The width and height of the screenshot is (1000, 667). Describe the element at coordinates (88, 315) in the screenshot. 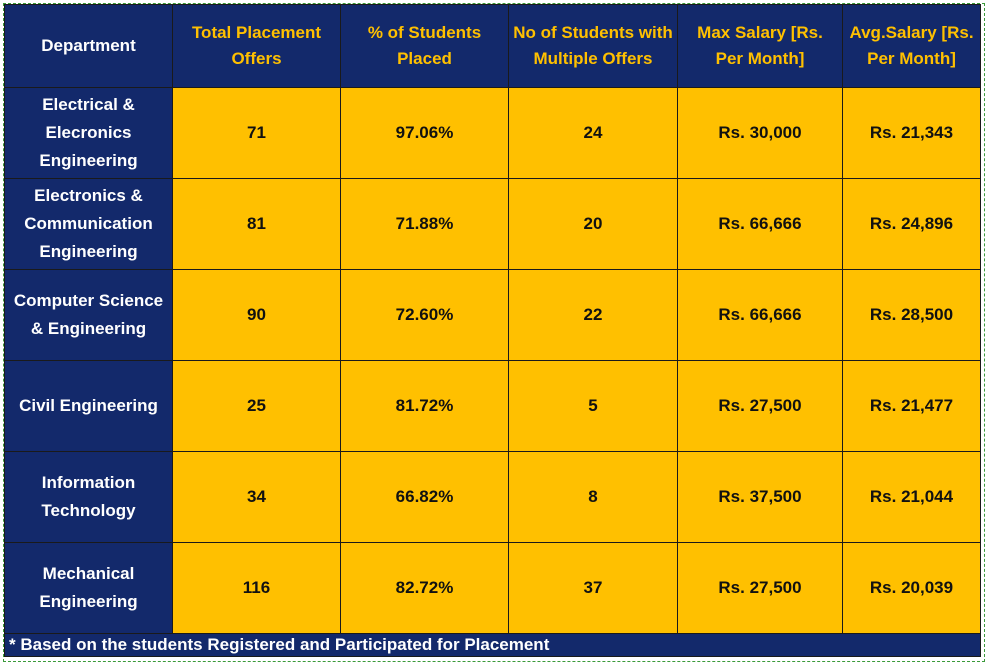

I see `department-cell: Computer Science & Engineering` at that location.